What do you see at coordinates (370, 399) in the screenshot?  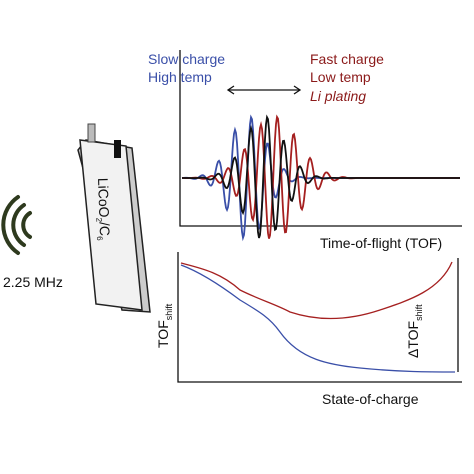 I see `x-axis-label: State-of-charge` at bounding box center [370, 399].